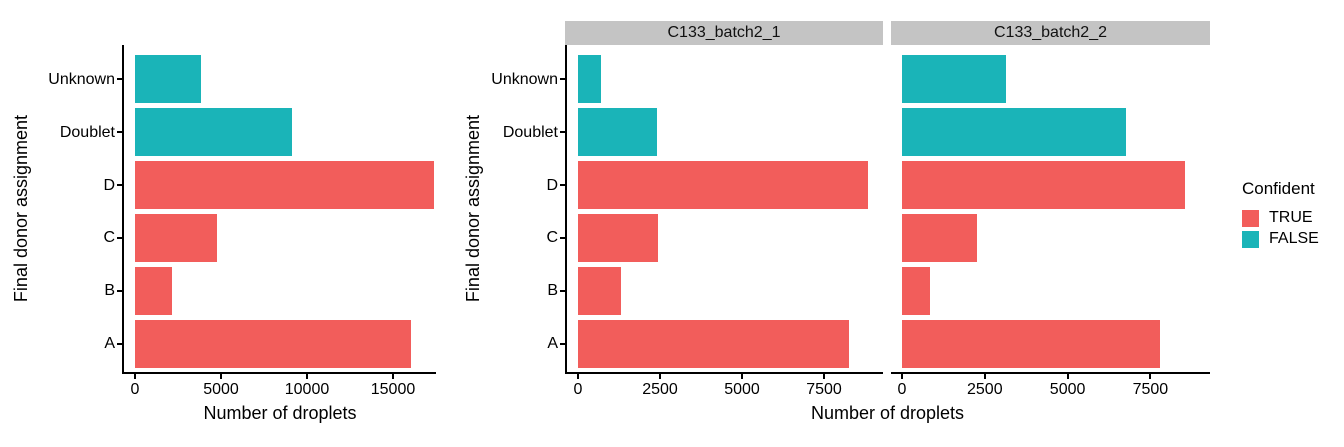 The width and height of the screenshot is (1344, 447). Describe the element at coordinates (1294, 238) in the screenshot. I see `legend-label-false: FALSE` at that location.